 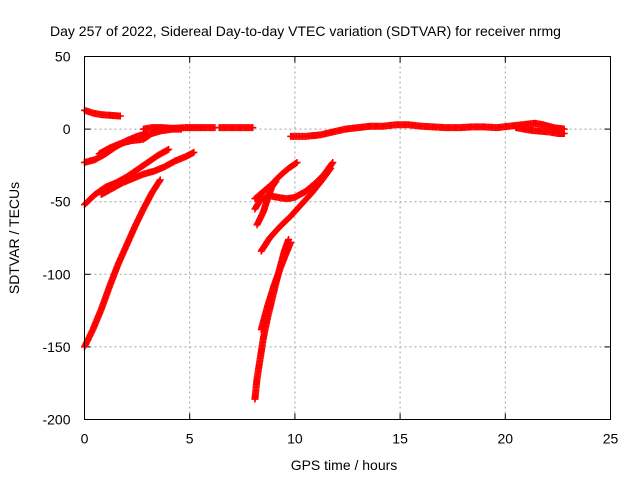 I want to click on x-tick-label: 10, so click(x=295, y=439).